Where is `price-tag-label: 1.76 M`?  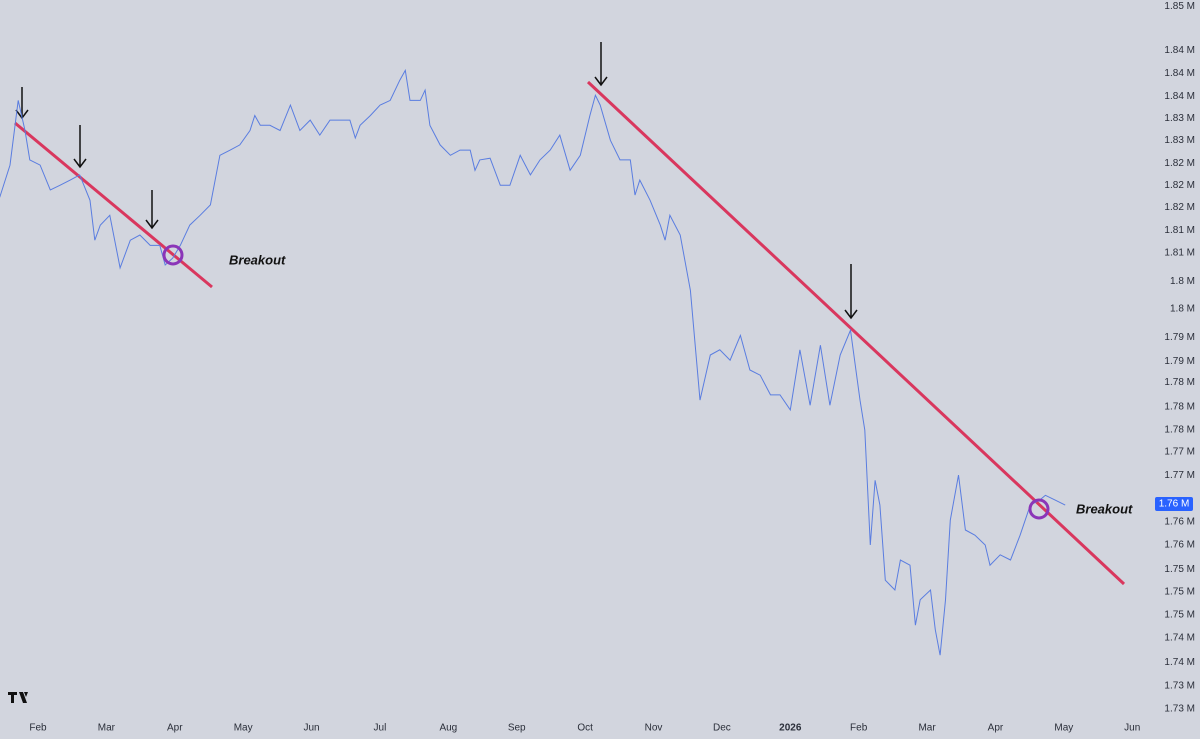
price-tag-label: 1.76 M is located at coordinates (1174, 504).